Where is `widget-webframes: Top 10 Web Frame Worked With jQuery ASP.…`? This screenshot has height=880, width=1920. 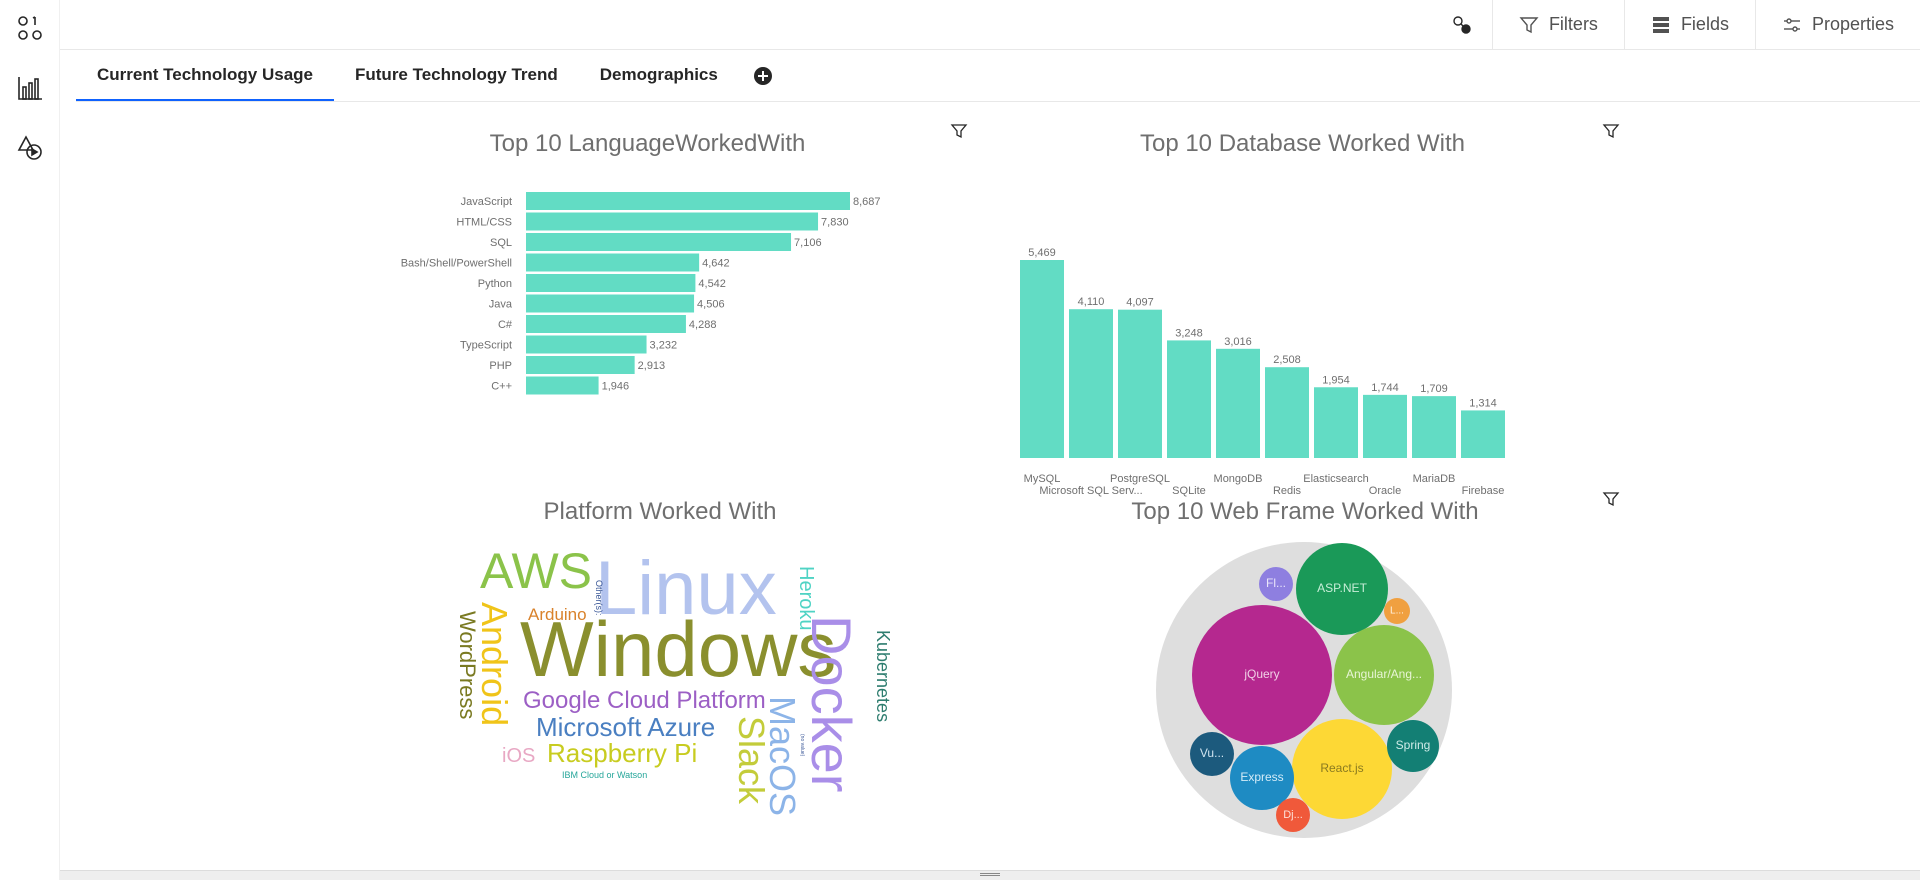 widget-webframes: Top 10 Web Frame Worked With jQuery ASP.… is located at coordinates (1320, 665).